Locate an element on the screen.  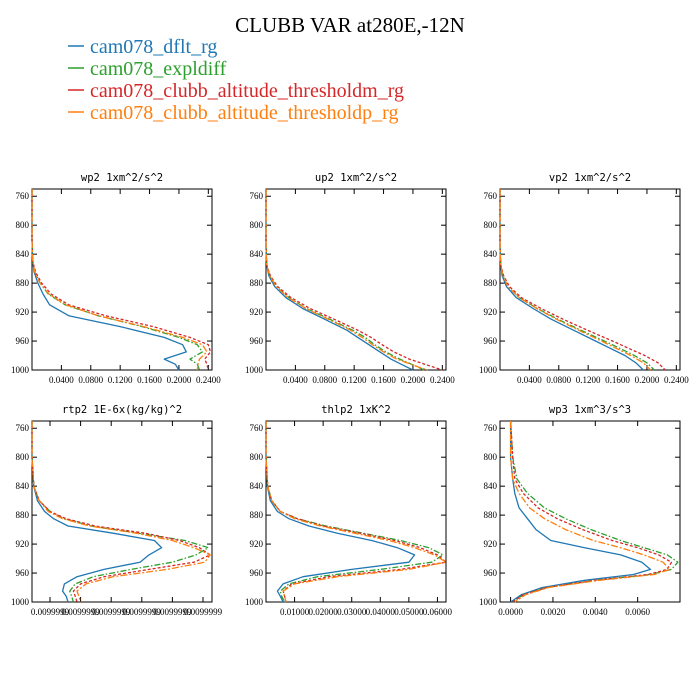
panel-title: up2 1xm^2/s^2 is located at coordinates (356, 178).